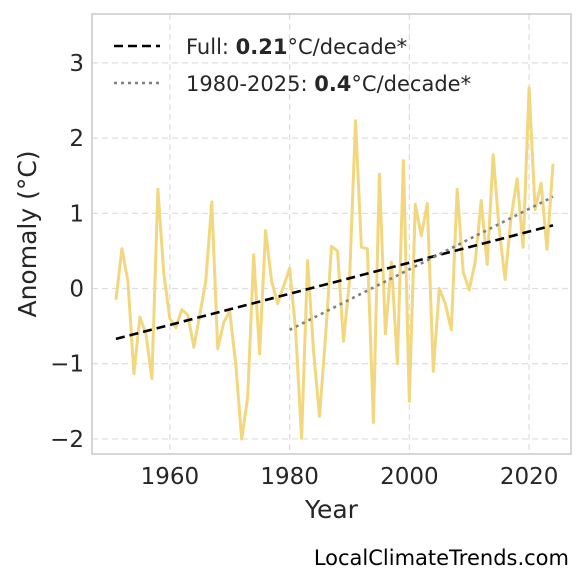 This screenshot has height=580, width=585. What do you see at coordinates (67, 365) in the screenshot?
I see `y-tick--1: −1` at bounding box center [67, 365].